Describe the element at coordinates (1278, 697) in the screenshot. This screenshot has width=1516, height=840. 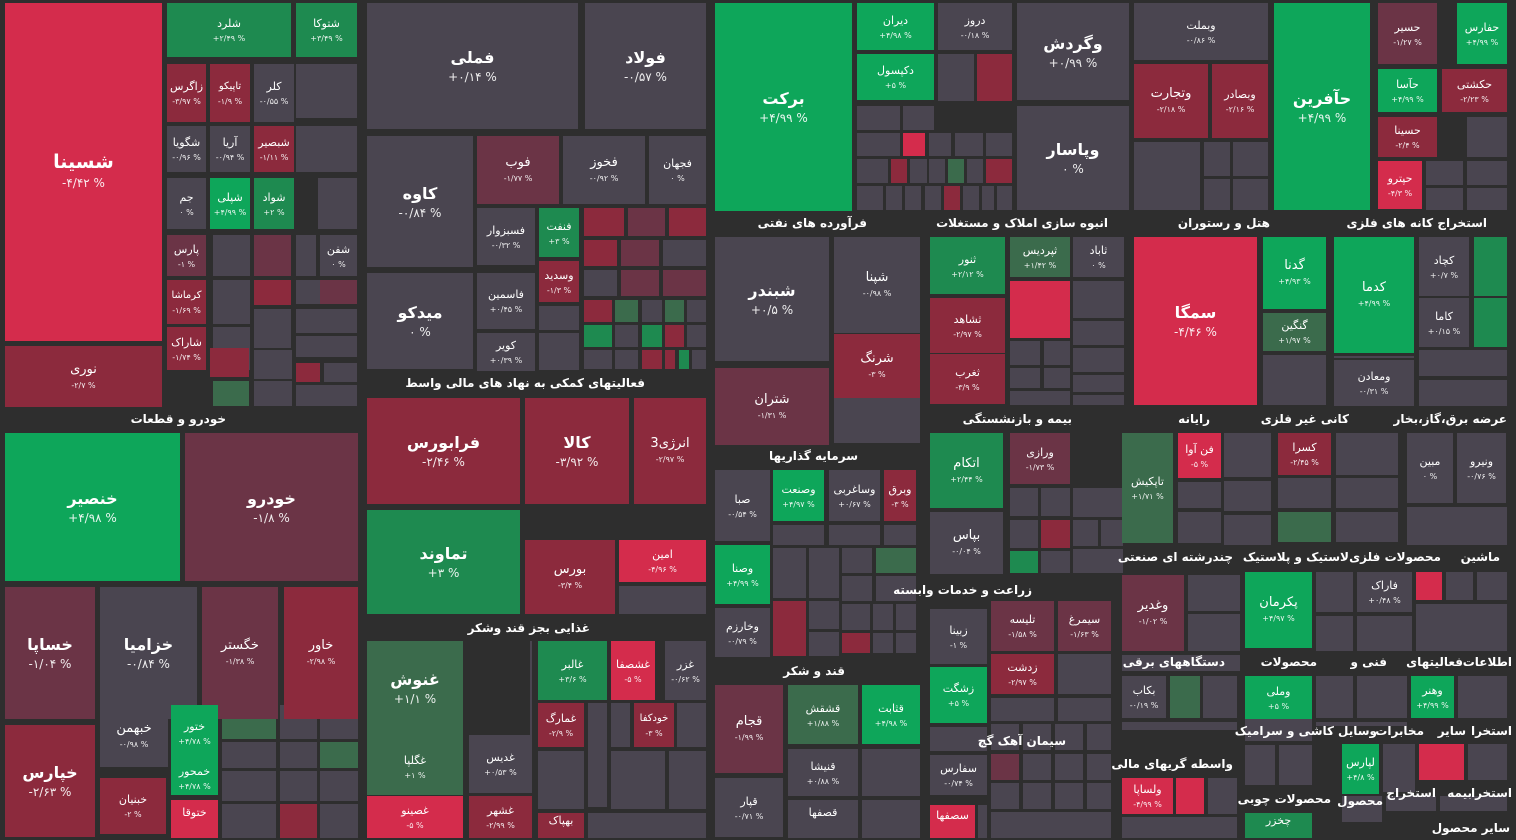
I see `stock-tile: وملی +۵ %` at that location.